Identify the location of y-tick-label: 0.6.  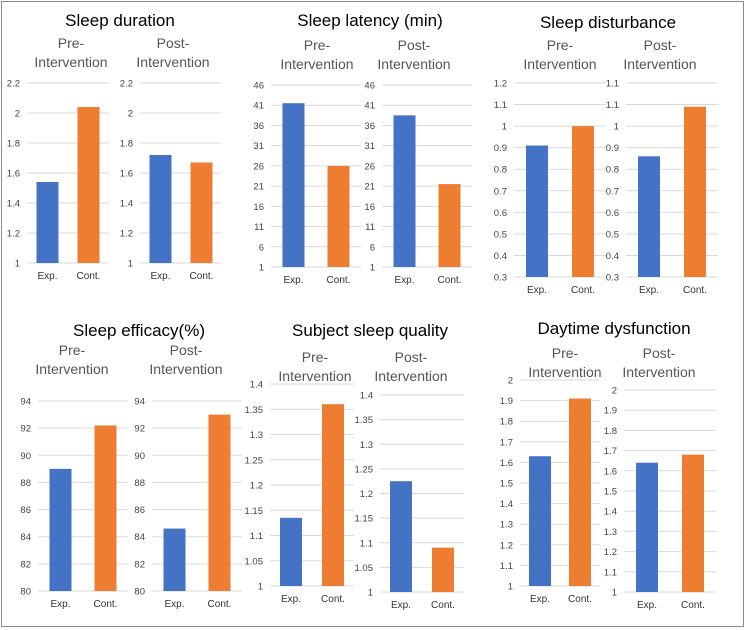
(500, 213).